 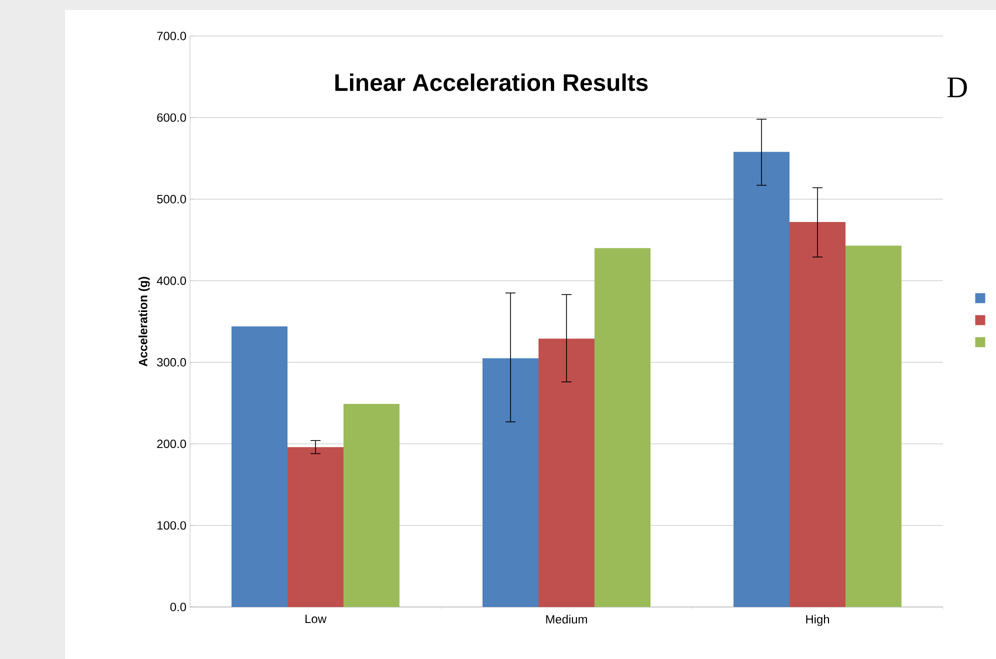 What do you see at coordinates (566, 619) in the screenshot?
I see `x-tick-label: Medium` at bounding box center [566, 619].